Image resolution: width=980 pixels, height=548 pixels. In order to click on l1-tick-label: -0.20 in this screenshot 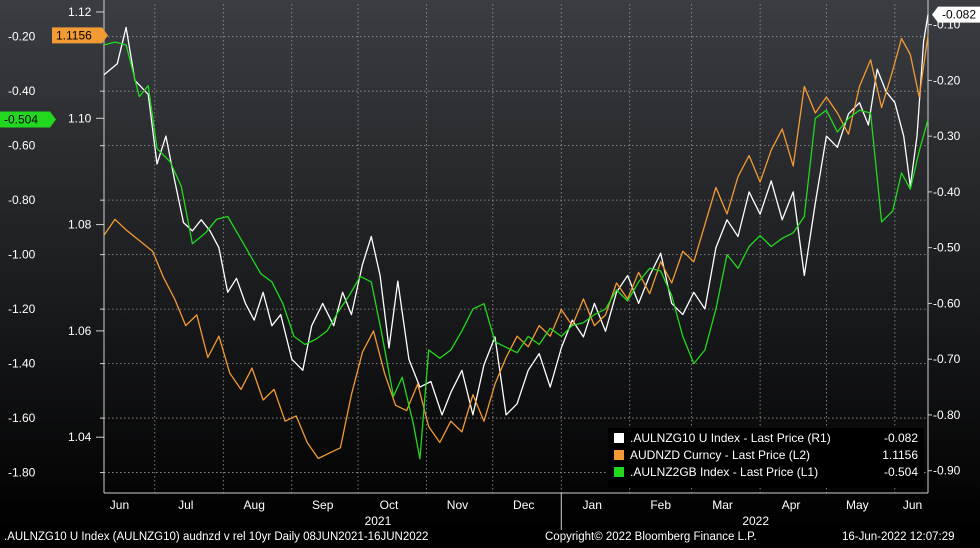, I will do `click(22, 37)`.